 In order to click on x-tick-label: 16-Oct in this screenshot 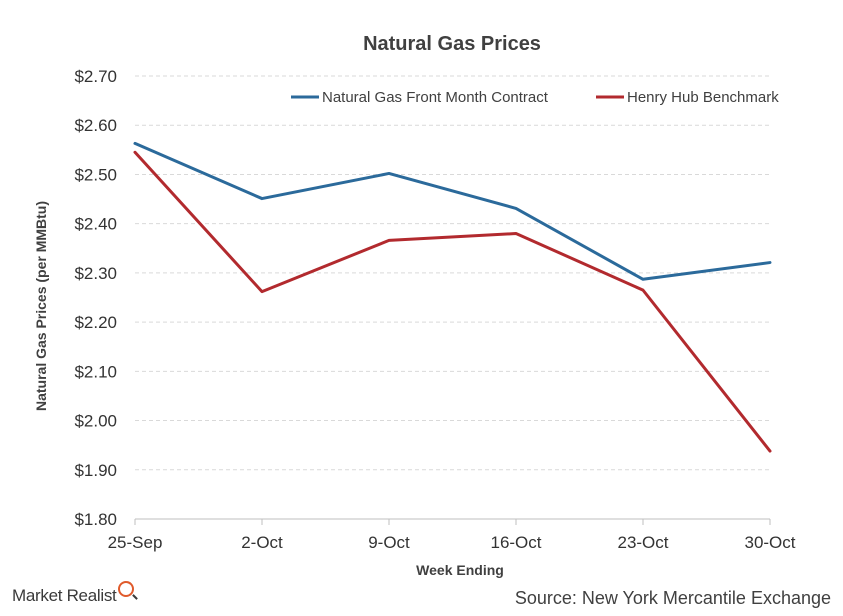, I will do `click(515, 542)`.